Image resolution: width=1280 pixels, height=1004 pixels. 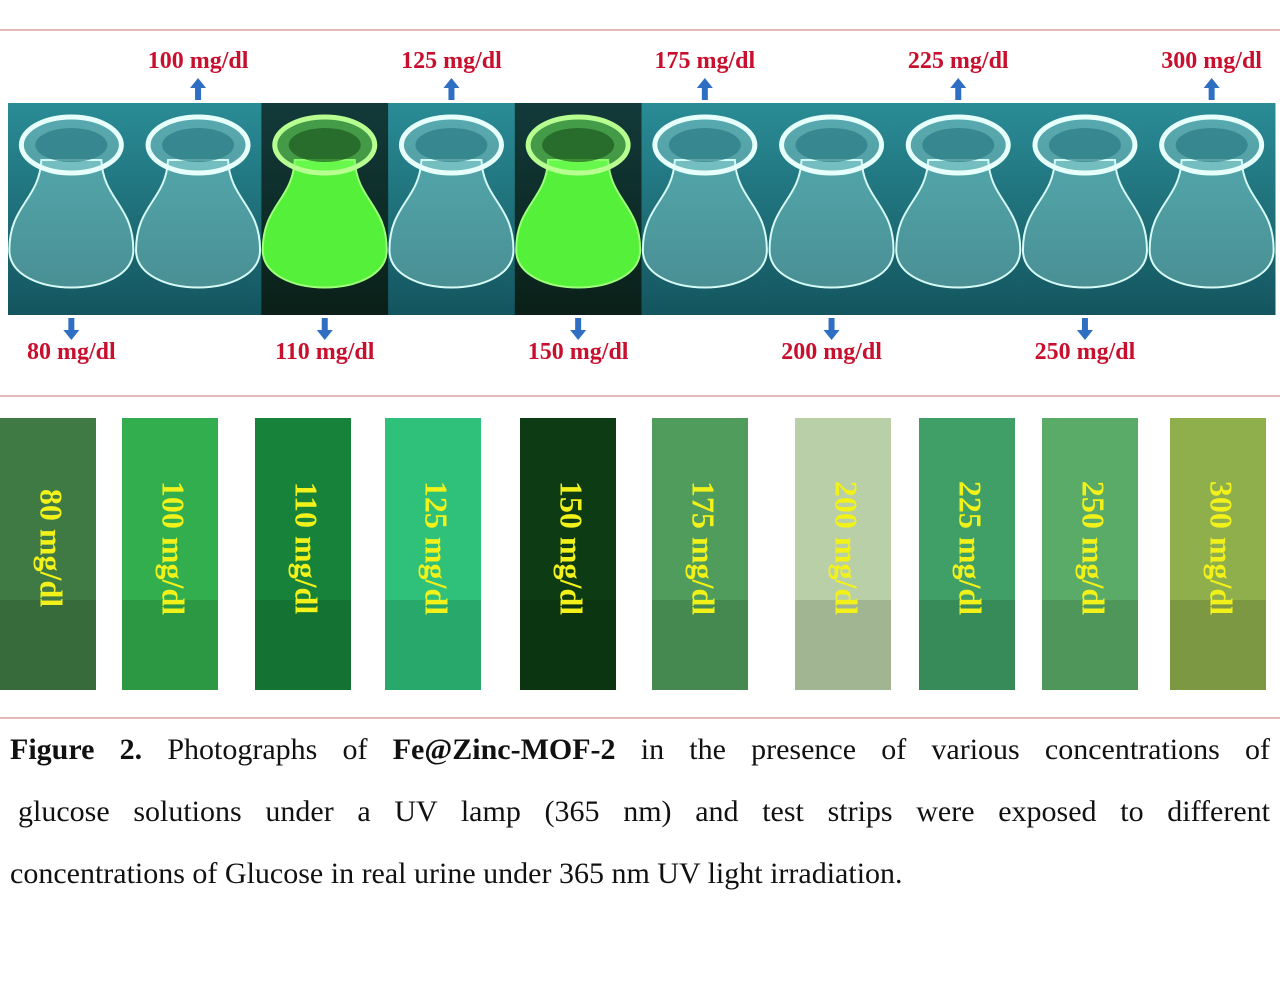 I want to click on flask-label: 110 mg/dl, so click(x=325, y=352).